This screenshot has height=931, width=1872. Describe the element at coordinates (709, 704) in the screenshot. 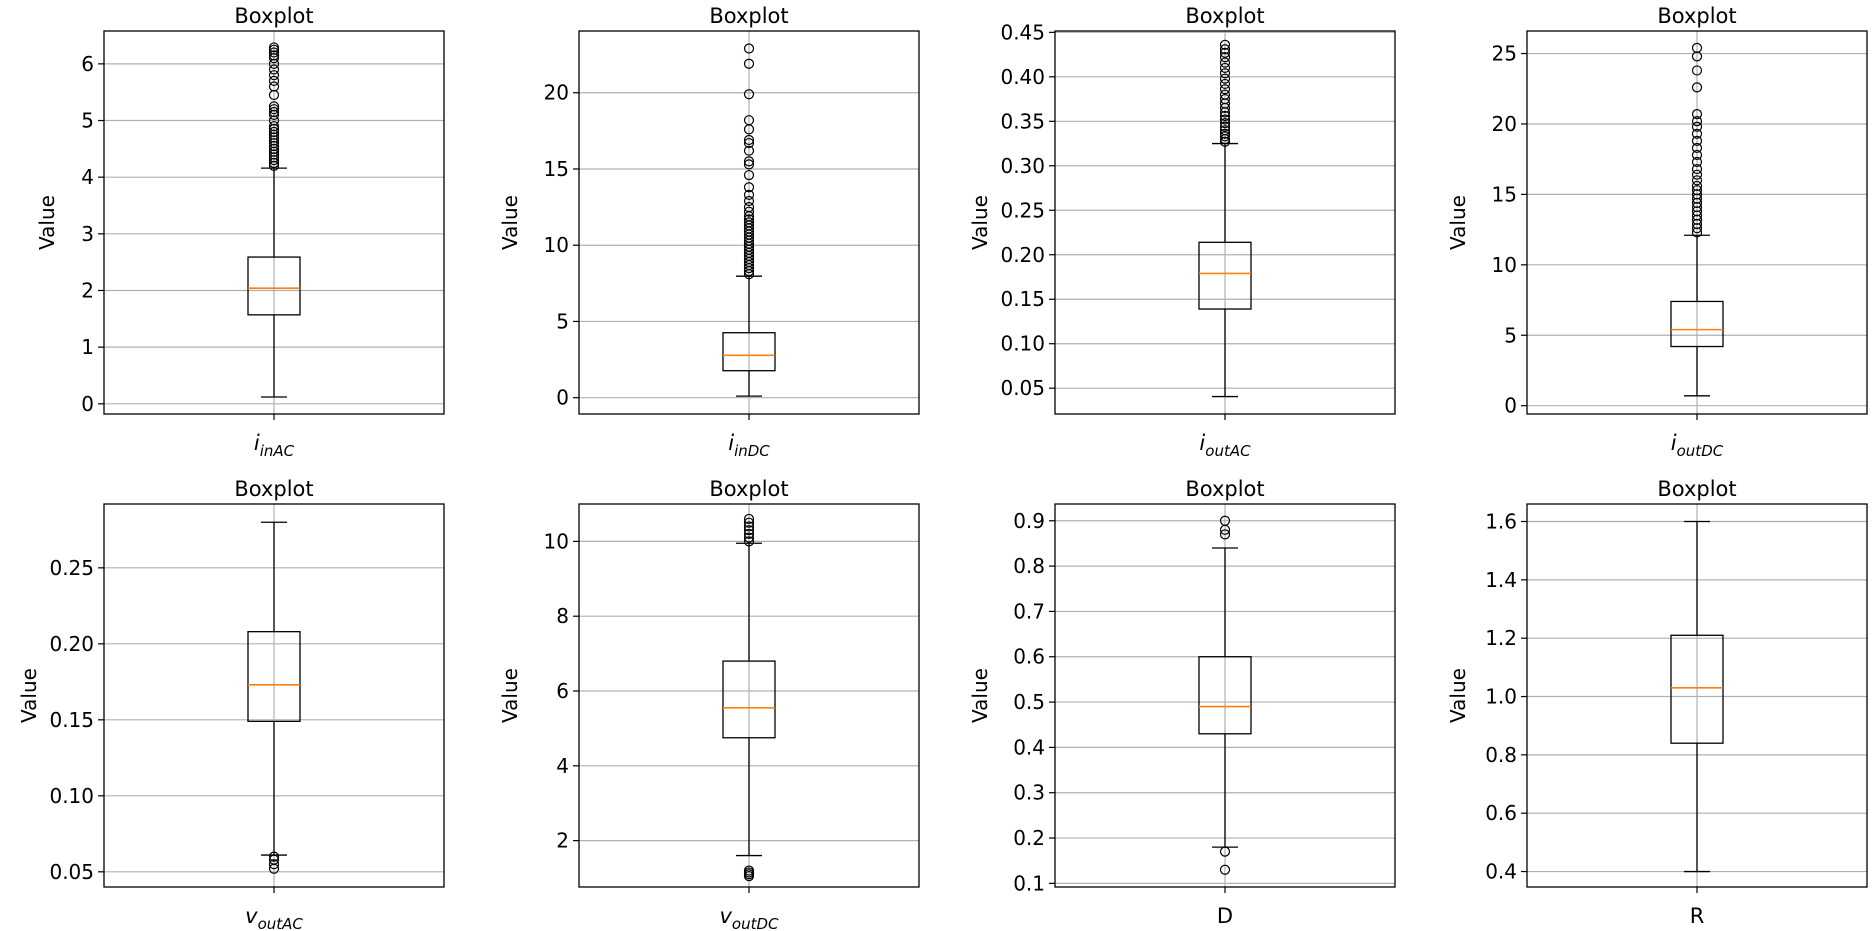

I see `boxplot-panel: 2 4 6 8 10 Boxplot Value voutDC` at that location.